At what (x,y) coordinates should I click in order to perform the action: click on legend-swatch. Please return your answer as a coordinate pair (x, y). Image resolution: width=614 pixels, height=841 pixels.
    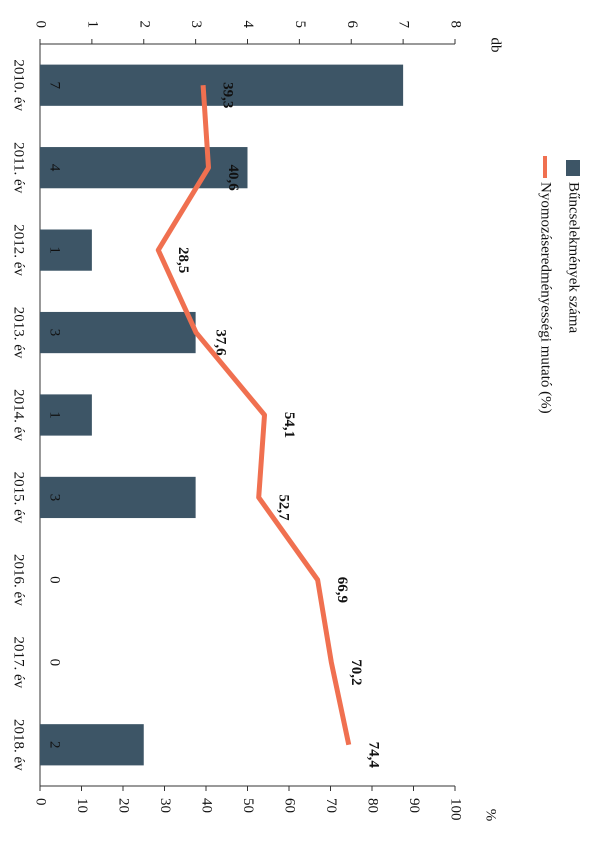
    Looking at the image, I should click on (573, 168).